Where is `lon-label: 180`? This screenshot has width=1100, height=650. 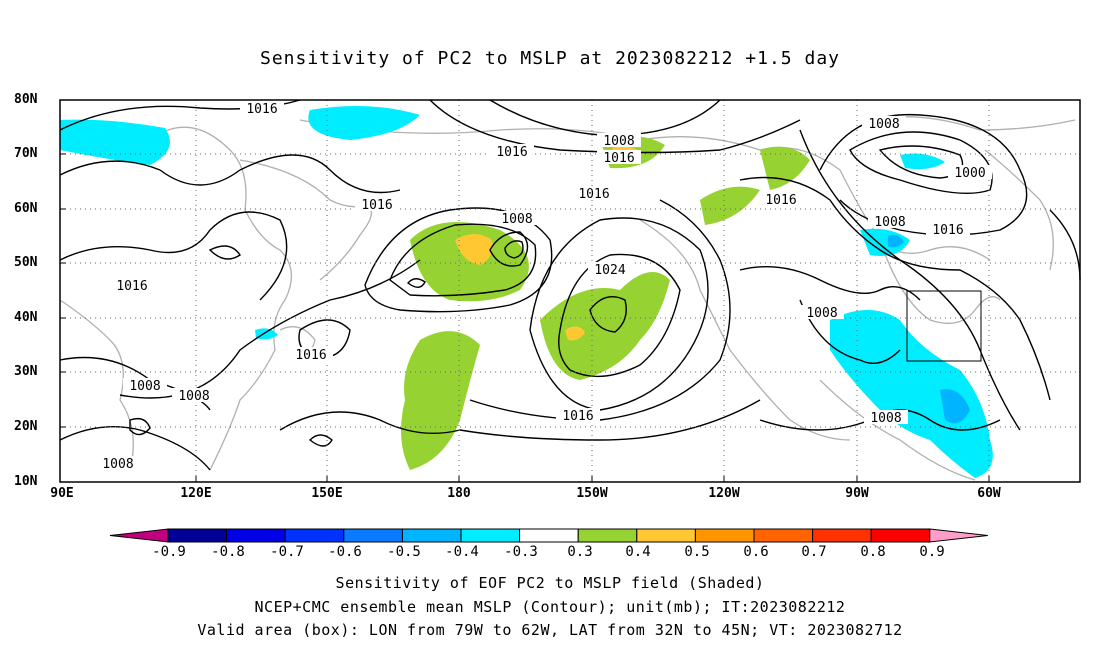
lon-label: 180 is located at coordinates (459, 493).